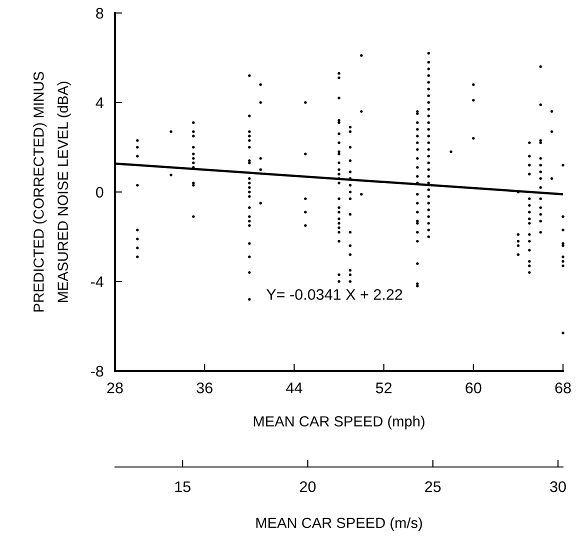 The height and width of the screenshot is (546, 580). Describe the element at coordinates (100, 13) in the screenshot. I see `y-tick-label: 8` at that location.